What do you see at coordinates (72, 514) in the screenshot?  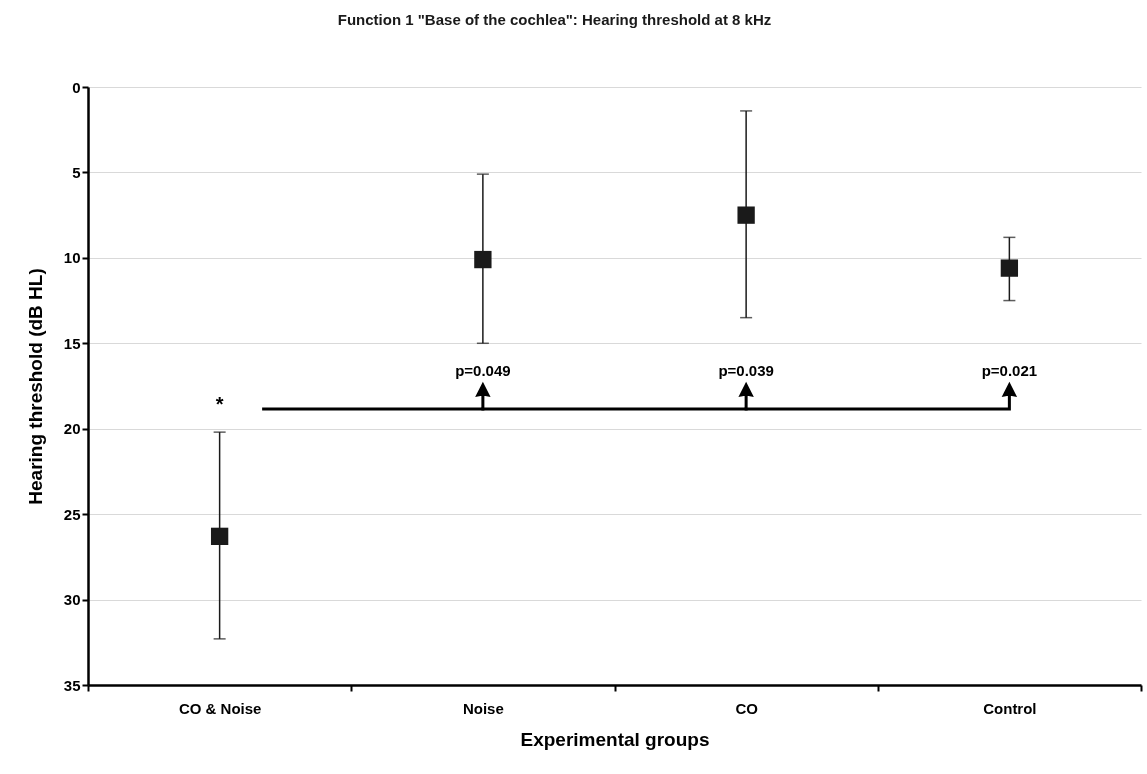 I see `y-tick-label: 25` at bounding box center [72, 514].